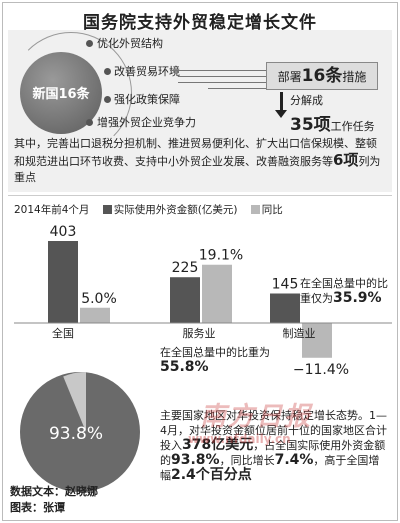 The image size is (400, 523). I want to click on badge-number: 16条, so click(322, 76).